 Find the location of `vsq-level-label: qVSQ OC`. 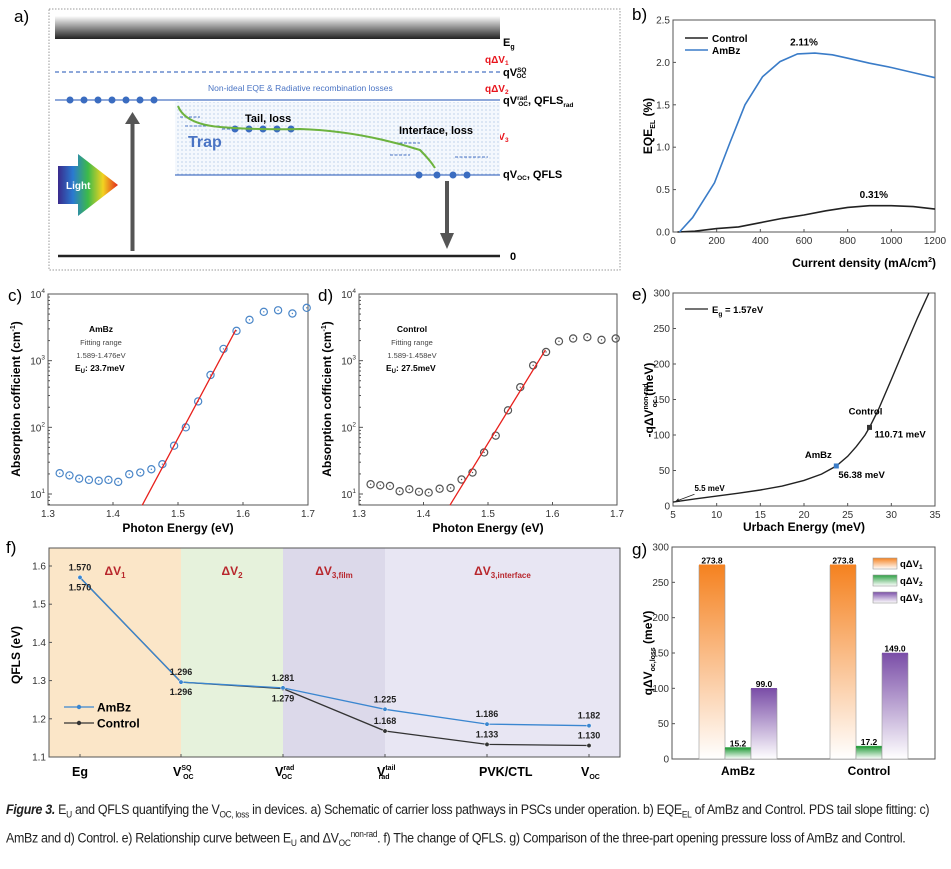

vsq-level-label: qVSQ OC is located at coordinates (515, 73).